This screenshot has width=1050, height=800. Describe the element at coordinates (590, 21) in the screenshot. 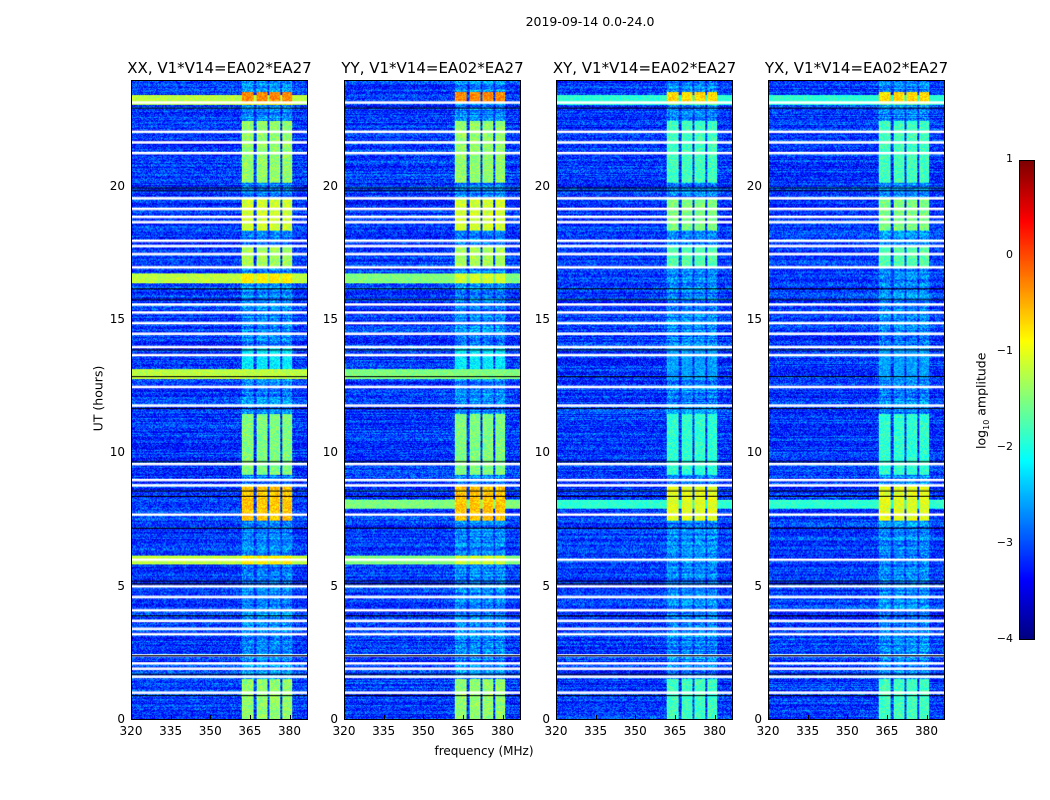

I see `figure-title: 2019-09-14 0.0-24.0` at that location.